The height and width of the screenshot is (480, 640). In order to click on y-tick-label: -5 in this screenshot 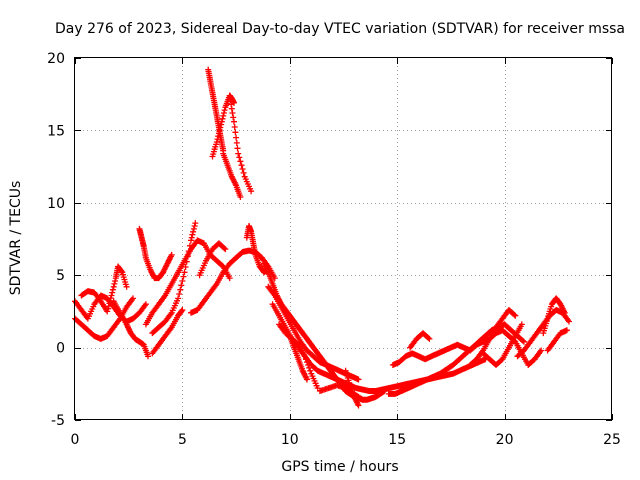, I will do `click(58, 421)`.